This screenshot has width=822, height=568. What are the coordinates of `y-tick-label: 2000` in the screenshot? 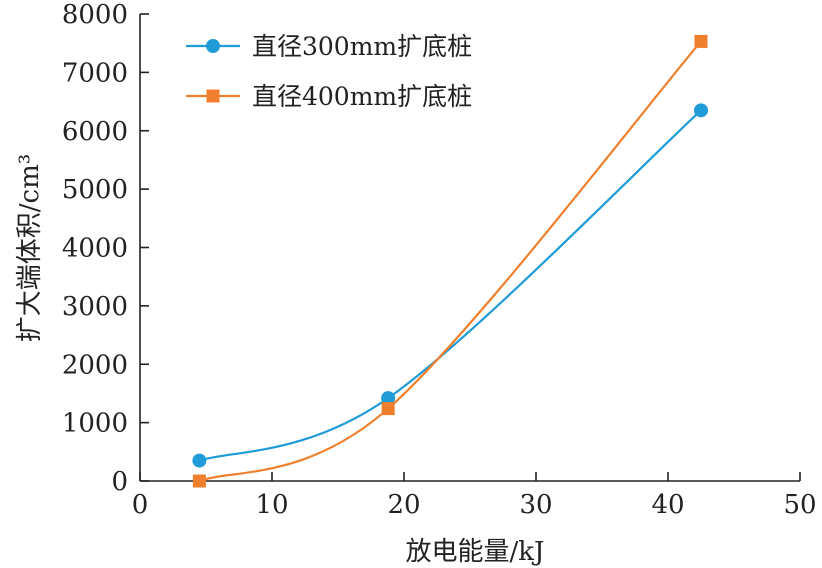 It's located at (95, 365).